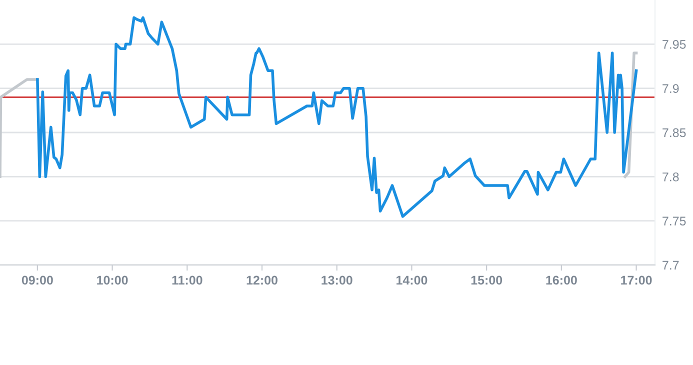 Image resolution: width=693 pixels, height=365 pixels. I want to click on y-tick-label: 7.85, so click(674, 133).